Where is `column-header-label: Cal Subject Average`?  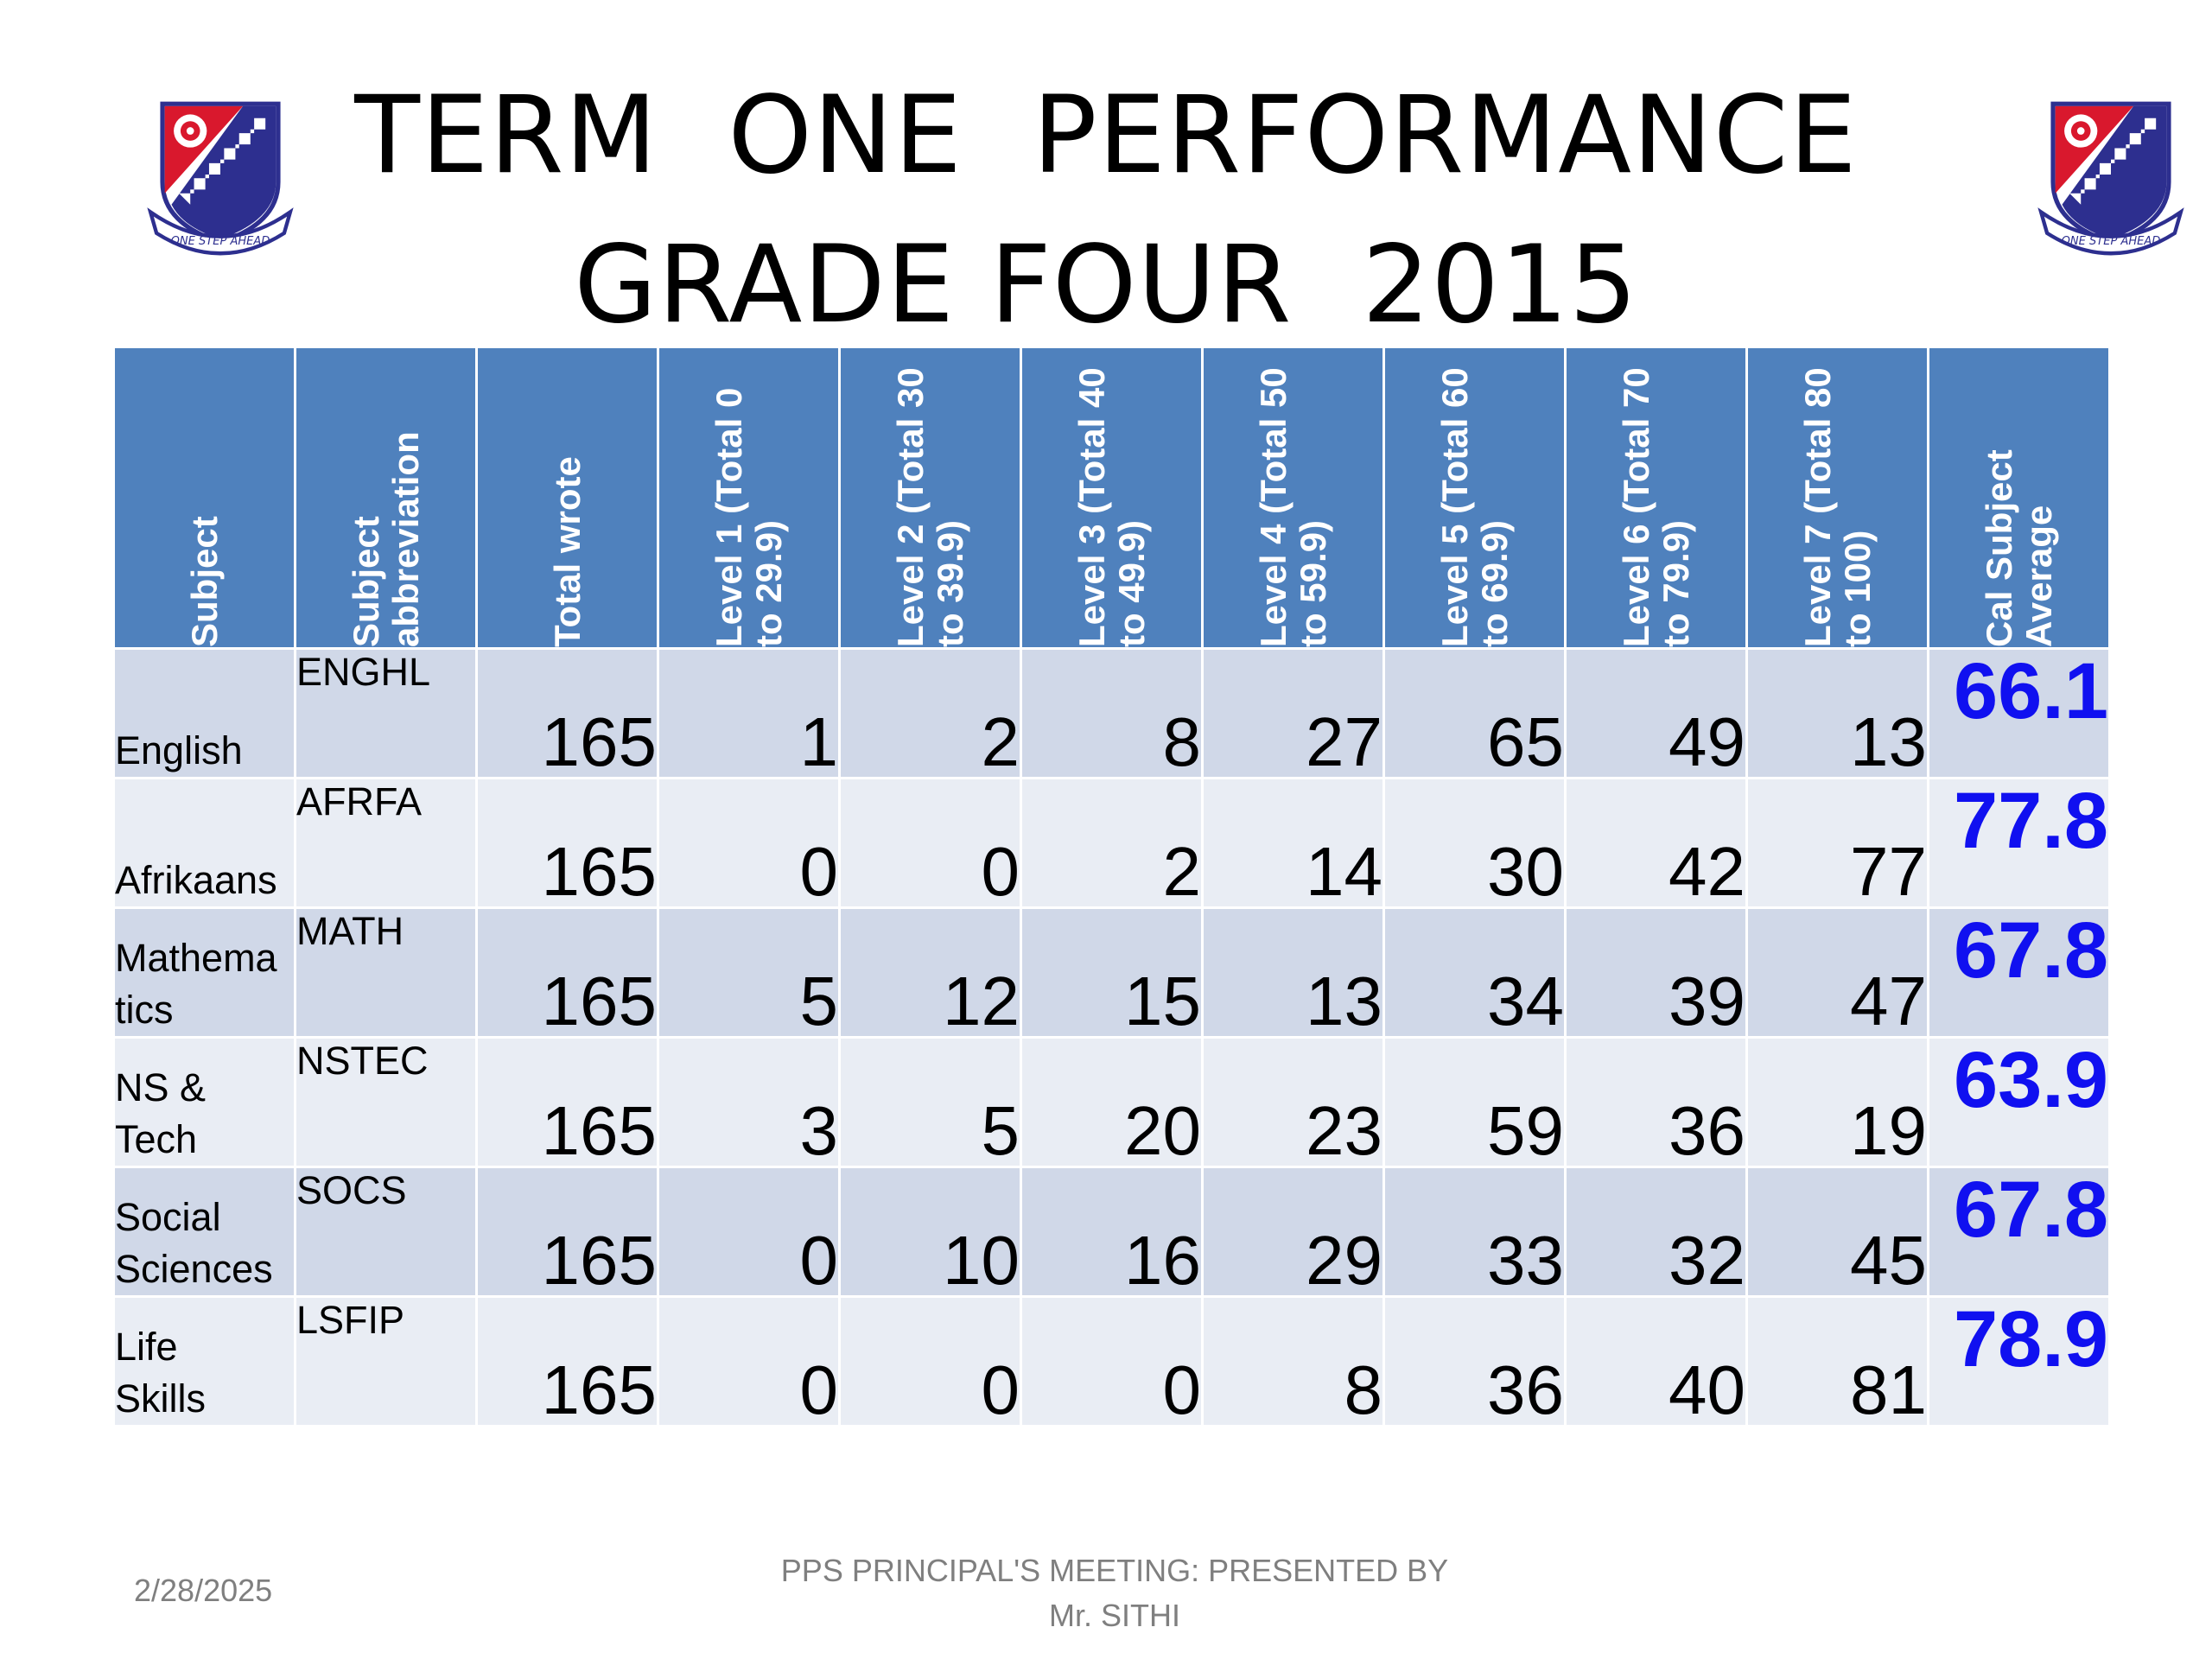 column-header-label: Cal Subject Average is located at coordinates (2018, 548).